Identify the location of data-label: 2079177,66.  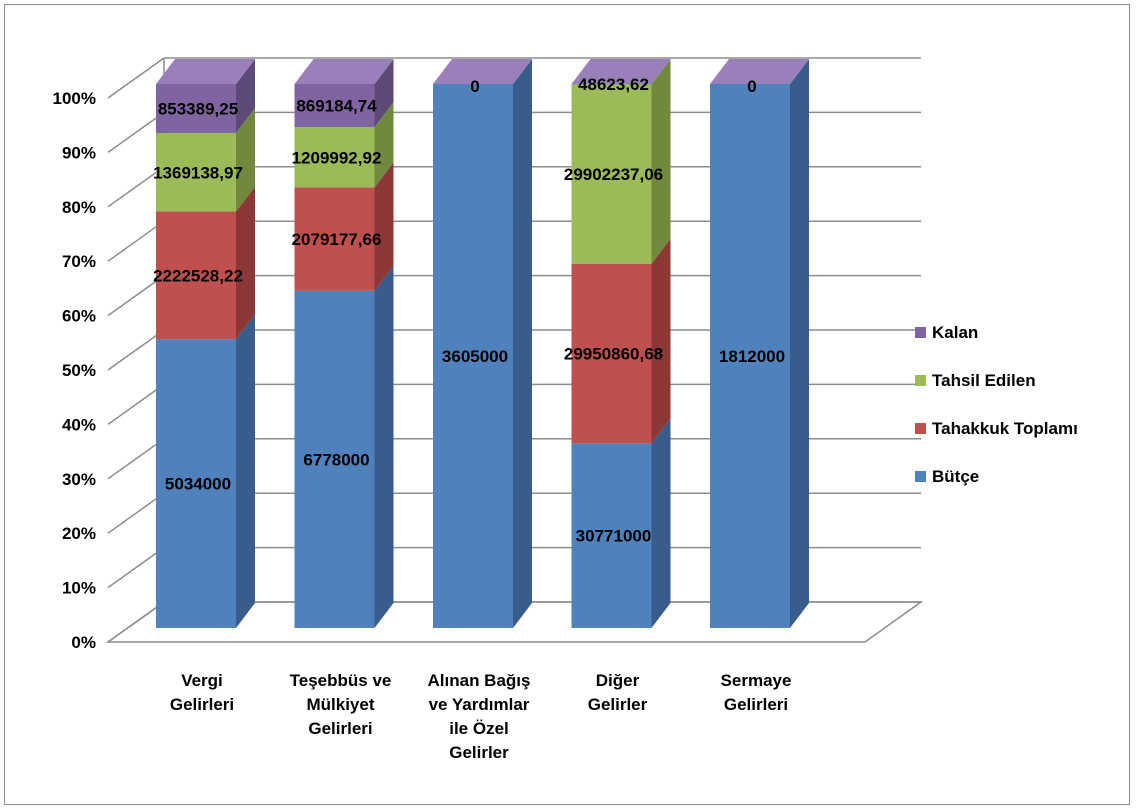
(337, 239).